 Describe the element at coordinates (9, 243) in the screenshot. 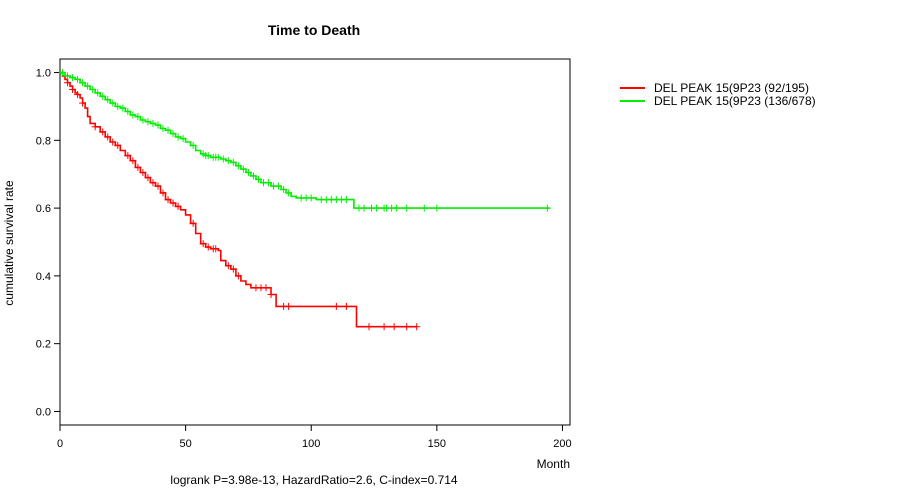

I see `y-axis-label: cumulative survival rate` at that location.